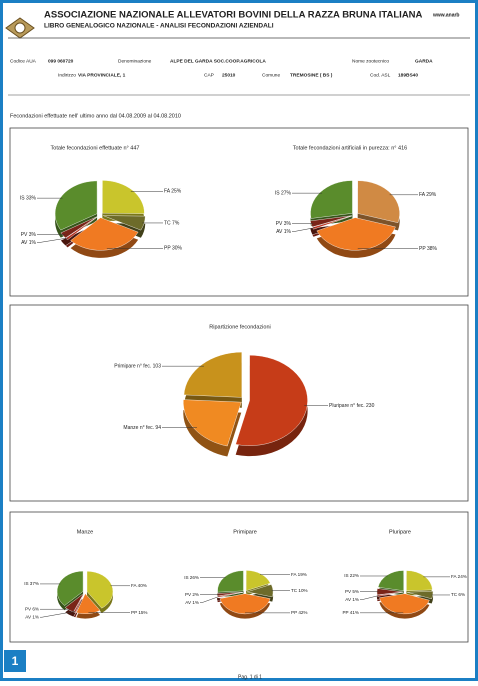  What do you see at coordinates (32, 608) in the screenshot?
I see `slice-label: PV 6%` at bounding box center [32, 608].